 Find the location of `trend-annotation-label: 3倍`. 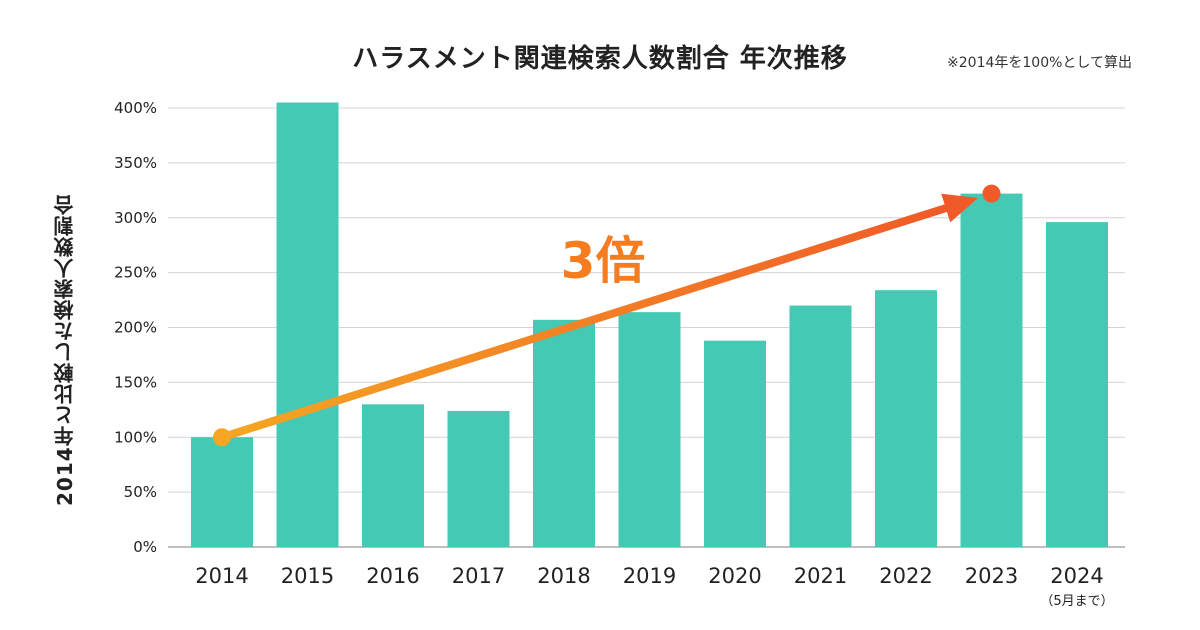

trend-annotation-label: 3倍 is located at coordinates (603, 261).